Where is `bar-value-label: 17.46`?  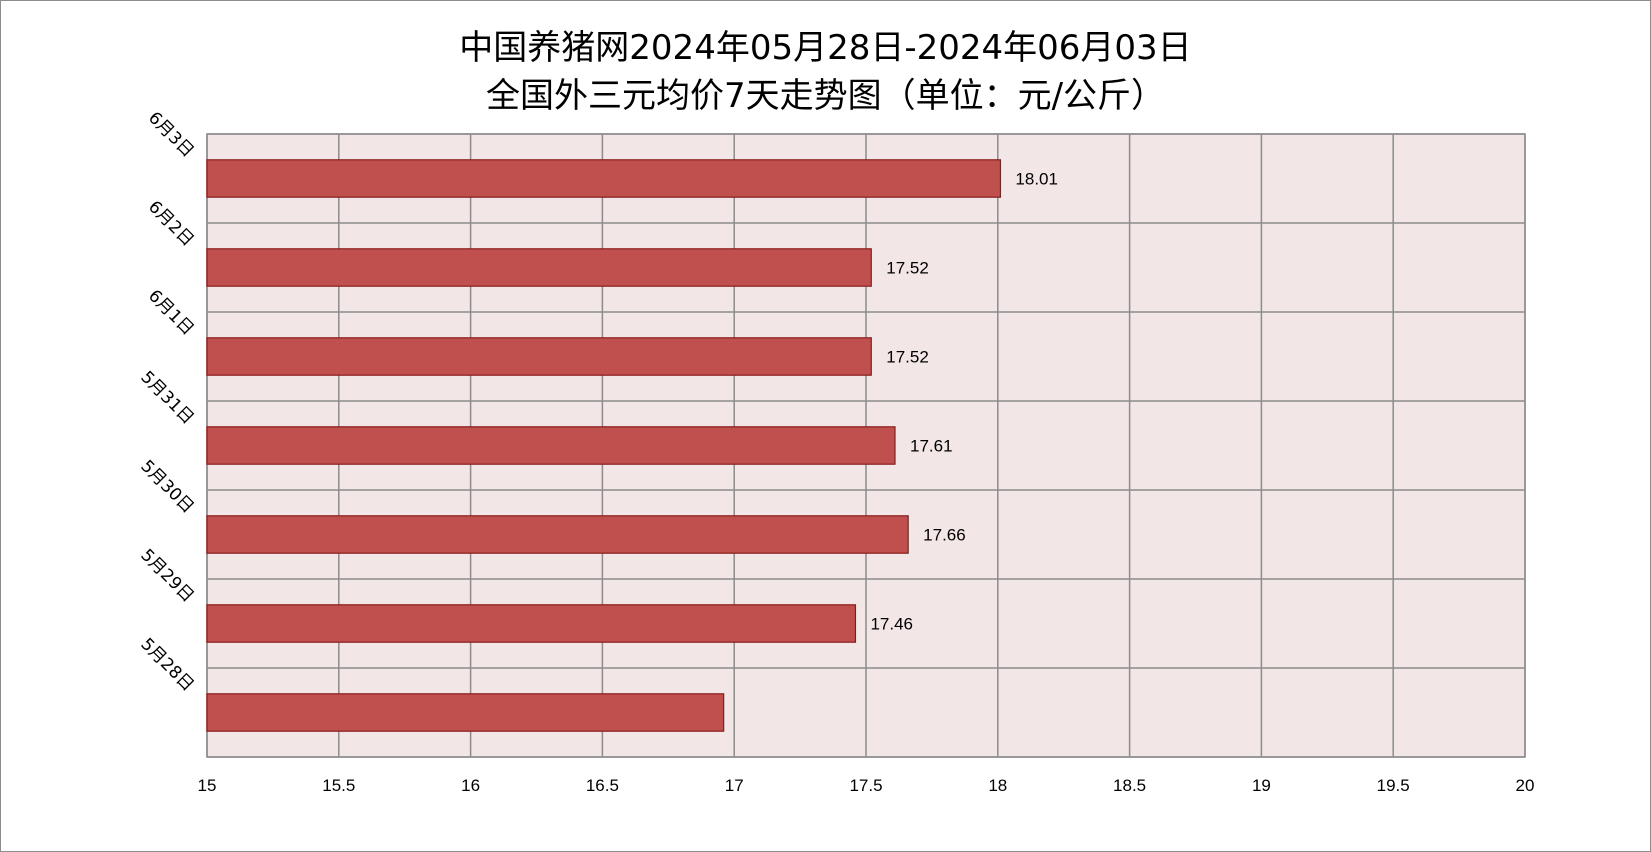 bar-value-label: 17.46 is located at coordinates (891, 624).